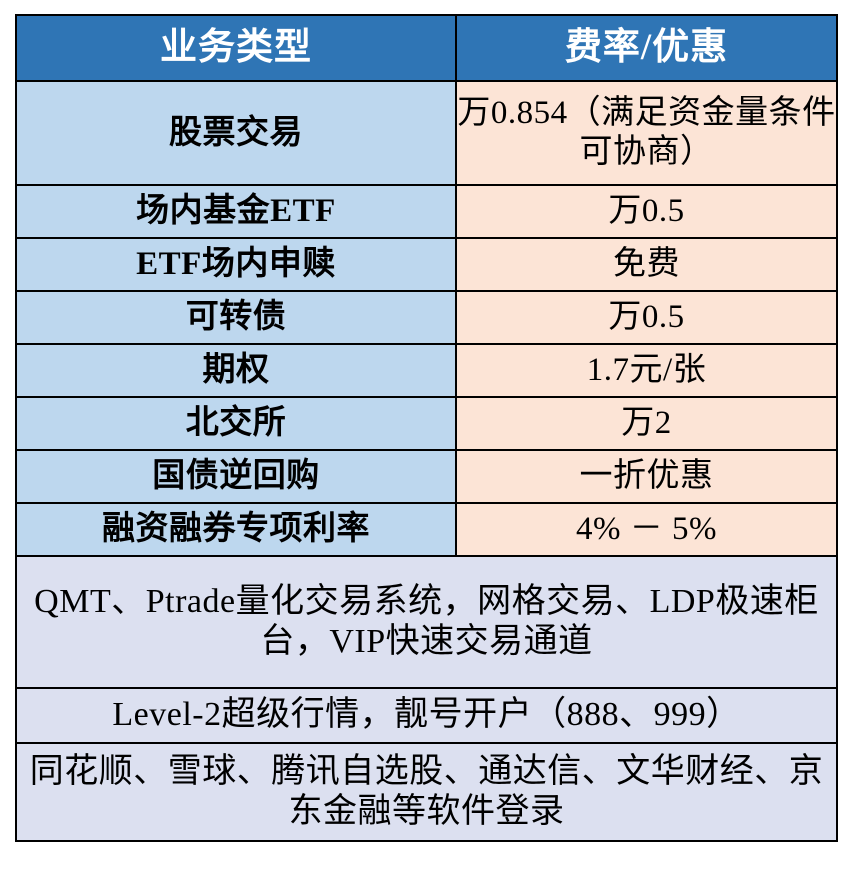 The image size is (850, 894). I want to click on cell-rate-margin-financing: 4% － 5%, so click(646, 529).